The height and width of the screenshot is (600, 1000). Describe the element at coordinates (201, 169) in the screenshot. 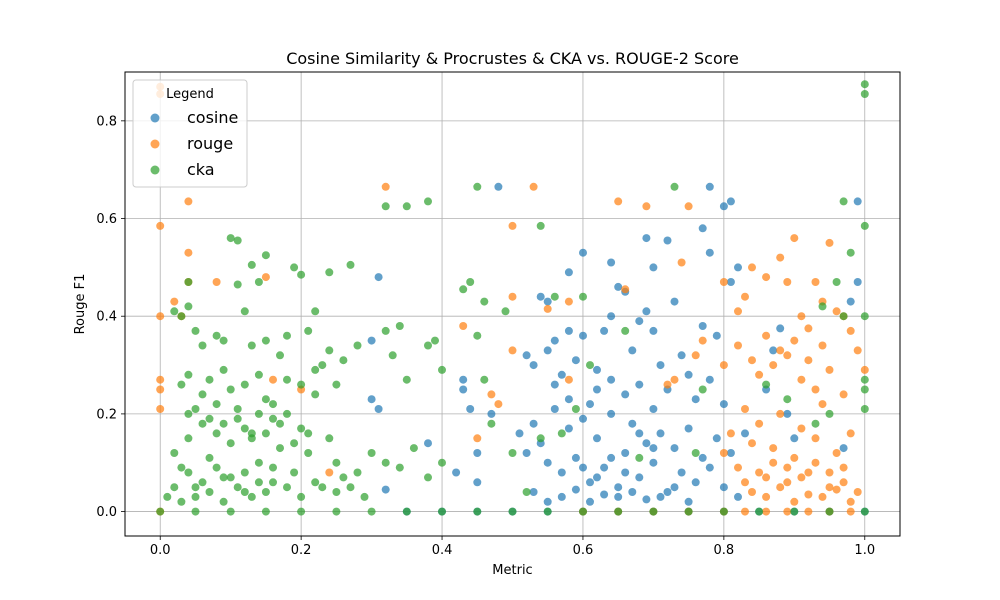

I see `legend-label-cka: cka` at that location.